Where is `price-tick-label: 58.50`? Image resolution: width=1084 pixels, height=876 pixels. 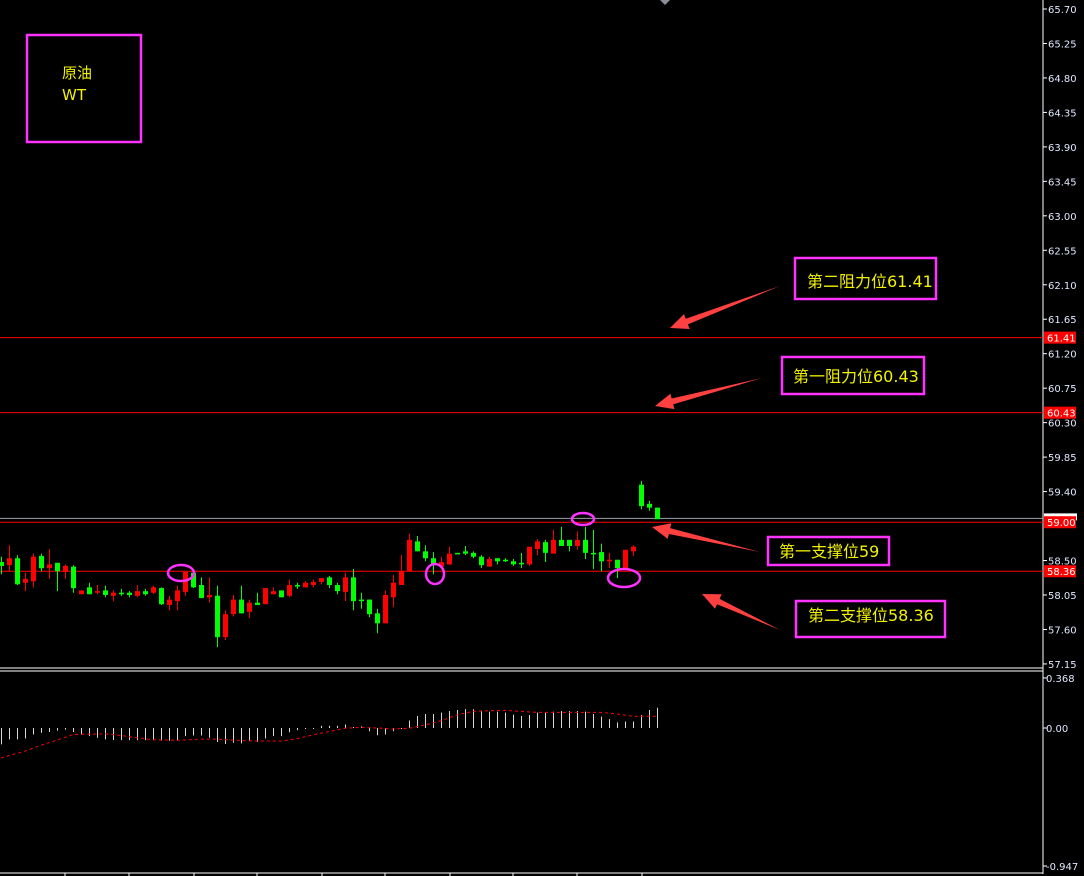
price-tick-label: 58.50 is located at coordinates (1062, 562).